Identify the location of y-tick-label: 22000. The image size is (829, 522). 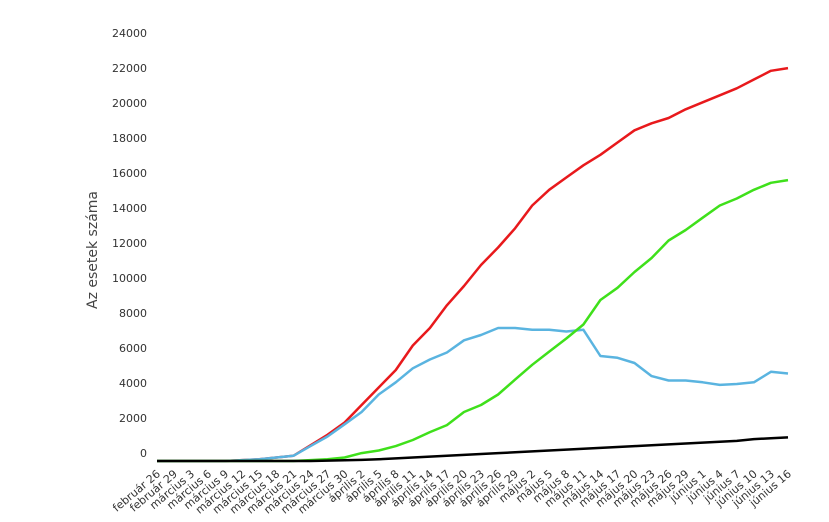
(129, 68).